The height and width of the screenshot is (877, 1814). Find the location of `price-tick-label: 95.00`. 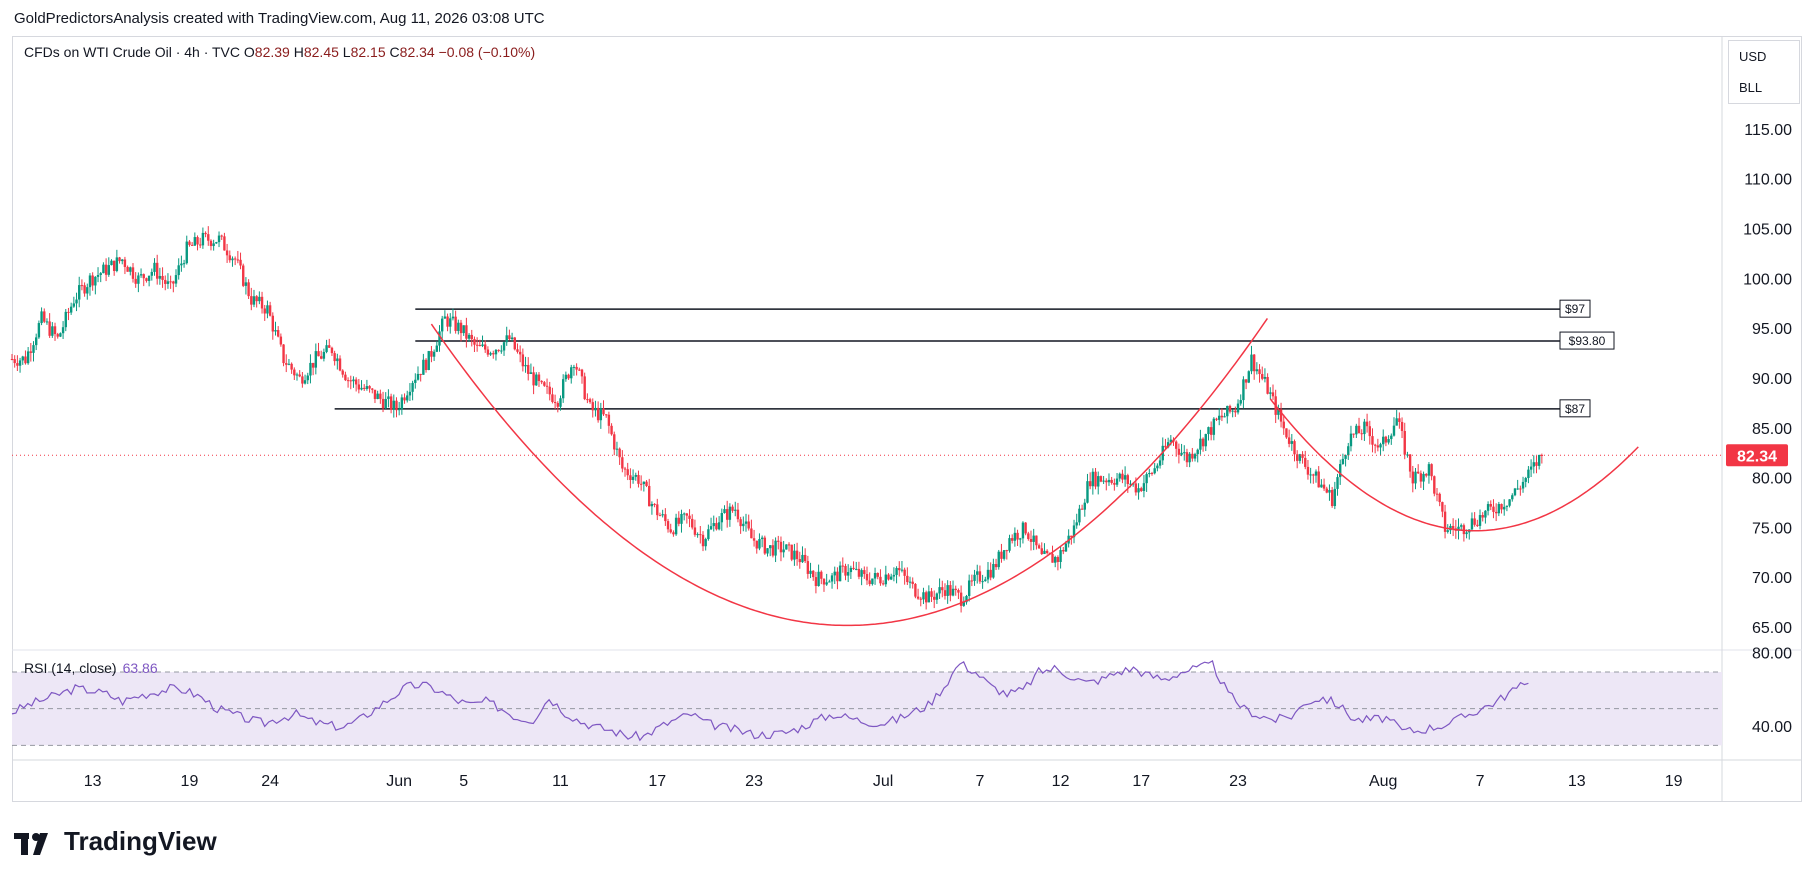

price-tick-label: 95.00 is located at coordinates (1772, 329).